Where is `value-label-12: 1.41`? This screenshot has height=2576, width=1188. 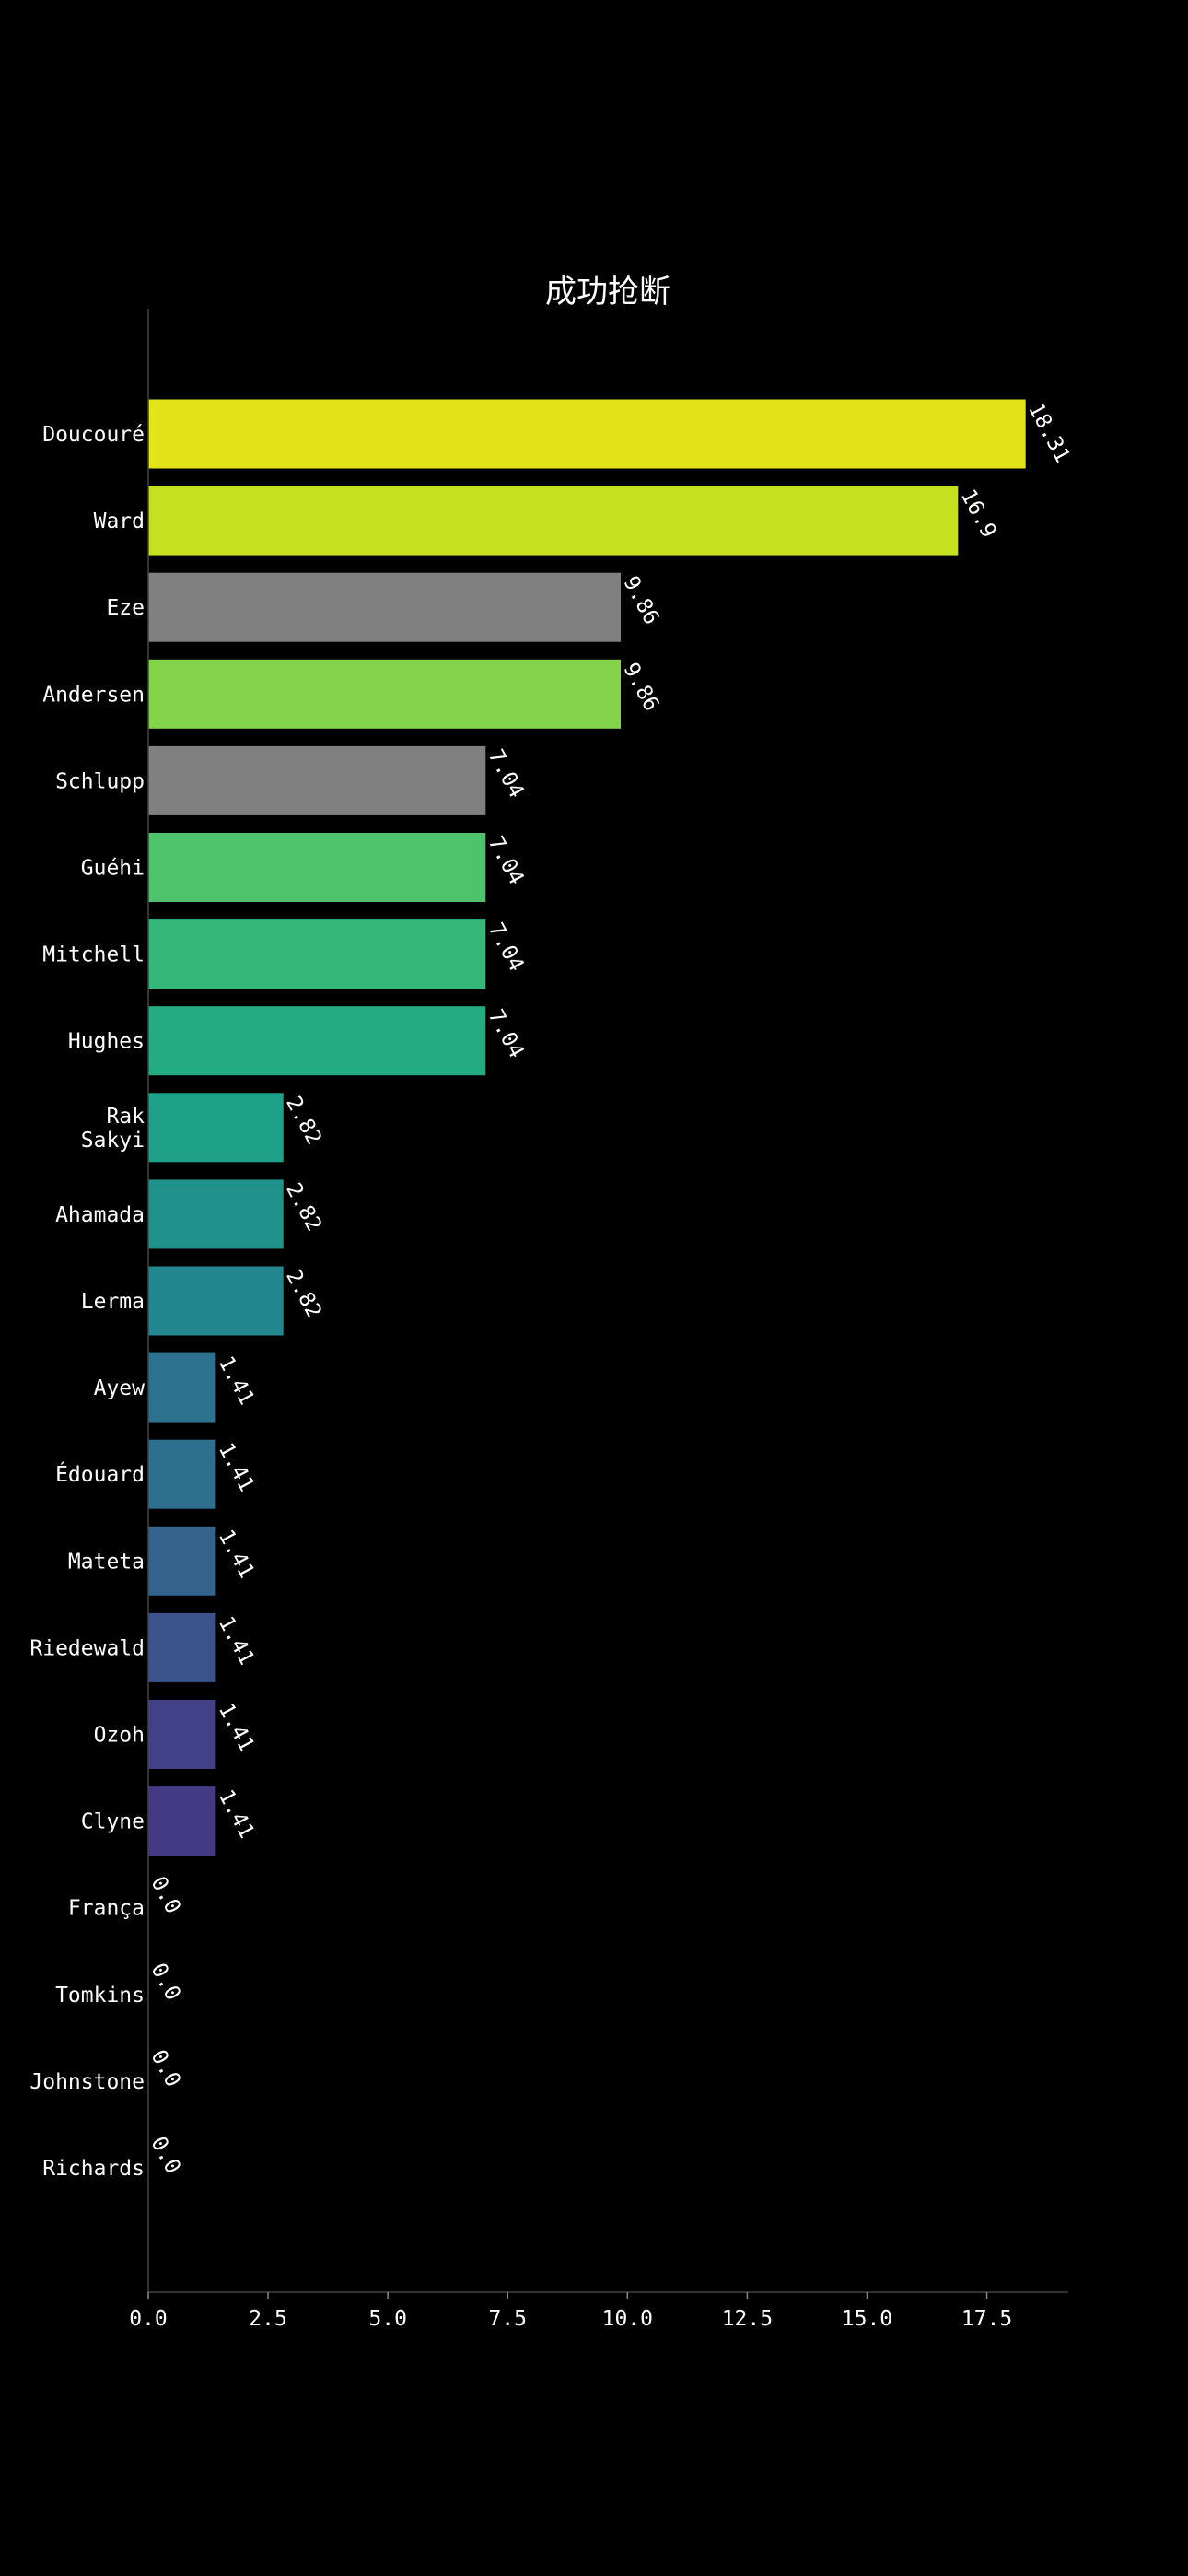
value-label-12: 1.41 is located at coordinates (236, 1467).